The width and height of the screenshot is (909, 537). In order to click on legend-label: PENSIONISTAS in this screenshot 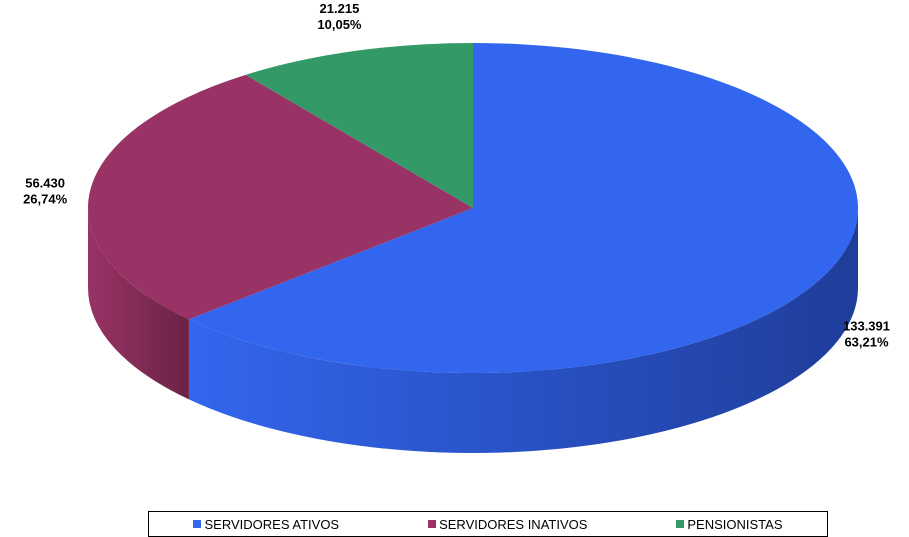, I will do `click(735, 524)`.